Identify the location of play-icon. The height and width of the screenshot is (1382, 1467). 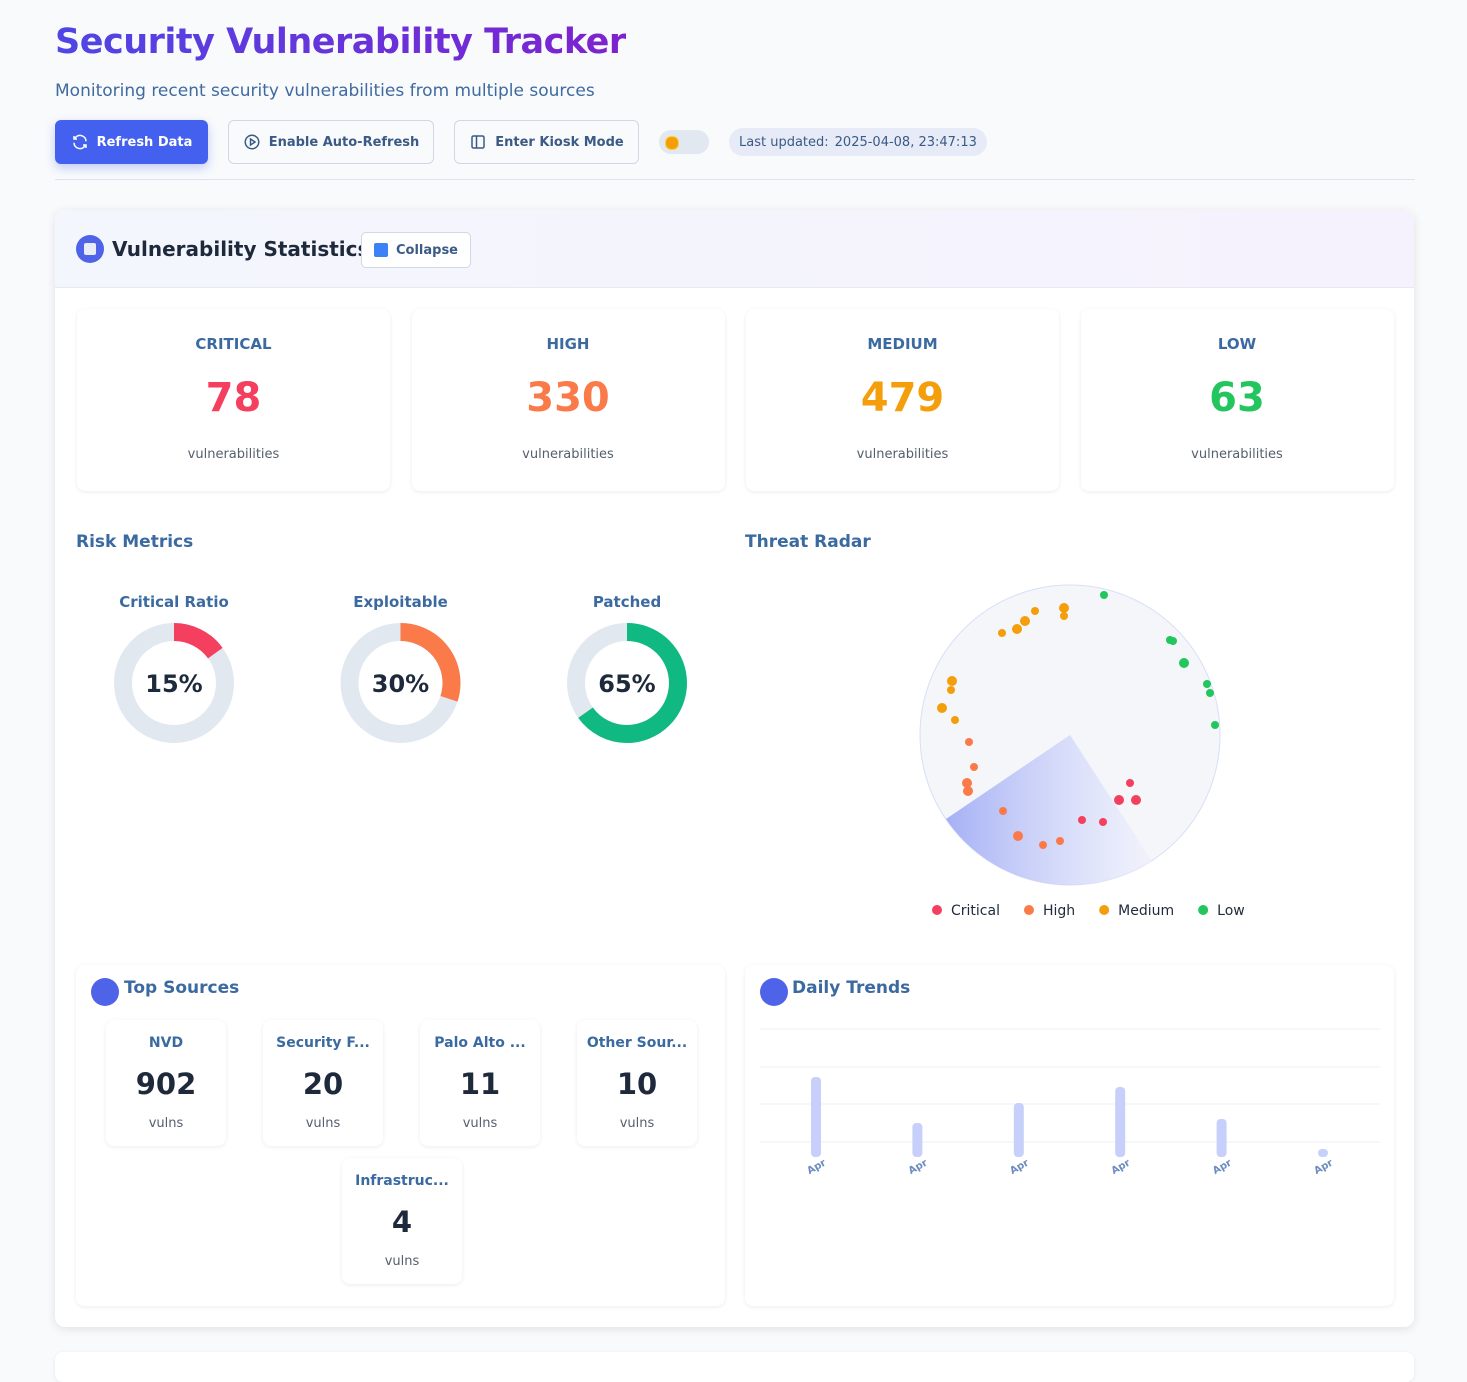
(252, 142).